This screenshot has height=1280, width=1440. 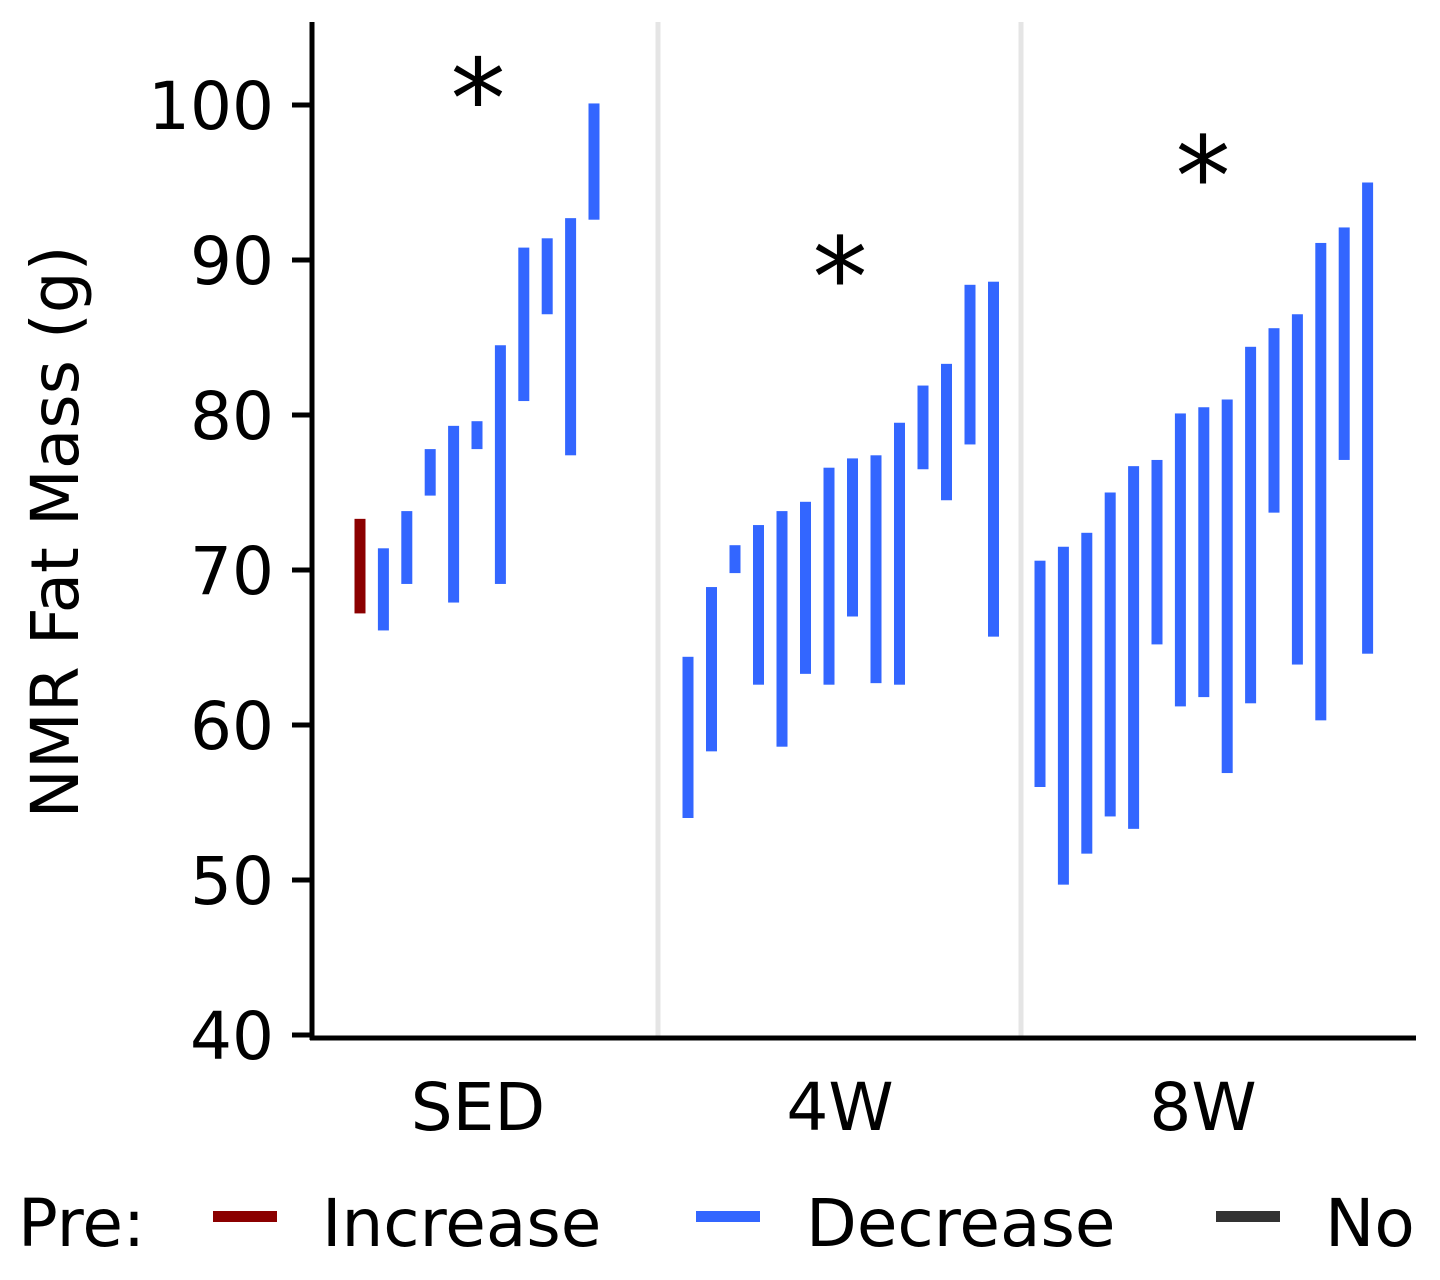 What do you see at coordinates (1203, 177) in the screenshot?
I see `significance-star-8w: *` at bounding box center [1203, 177].